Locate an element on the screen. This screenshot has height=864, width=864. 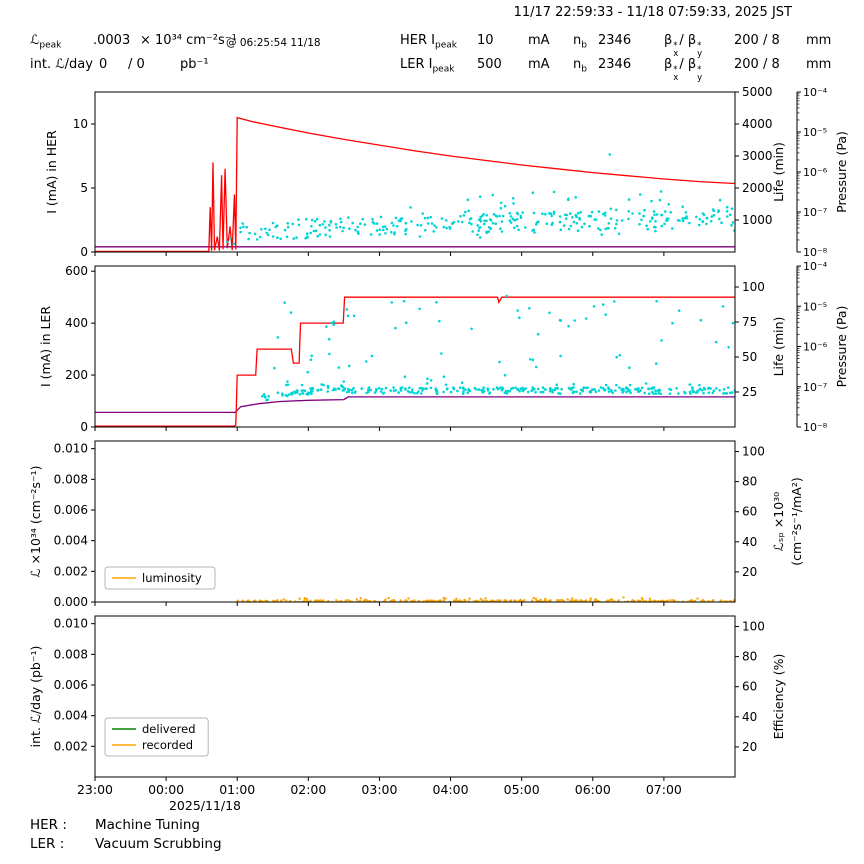
right-tick-label: 50 is located at coordinates (749, 357).